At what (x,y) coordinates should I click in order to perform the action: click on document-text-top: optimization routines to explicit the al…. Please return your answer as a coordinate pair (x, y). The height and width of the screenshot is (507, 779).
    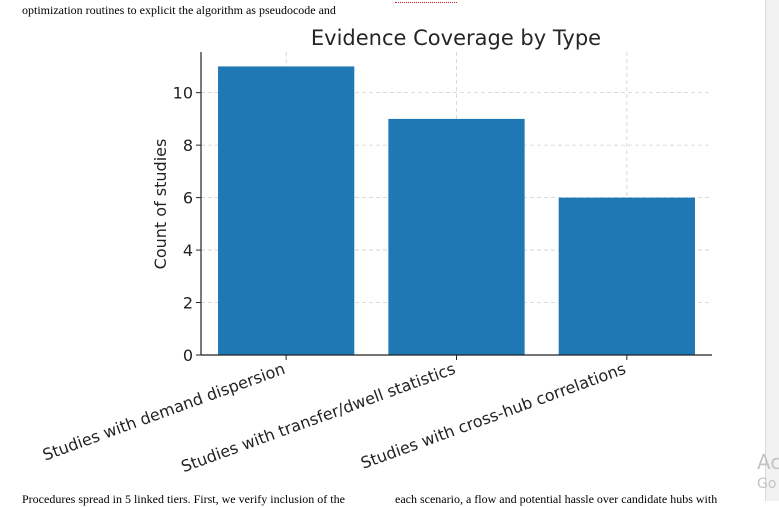
    Looking at the image, I should click on (179, 10).